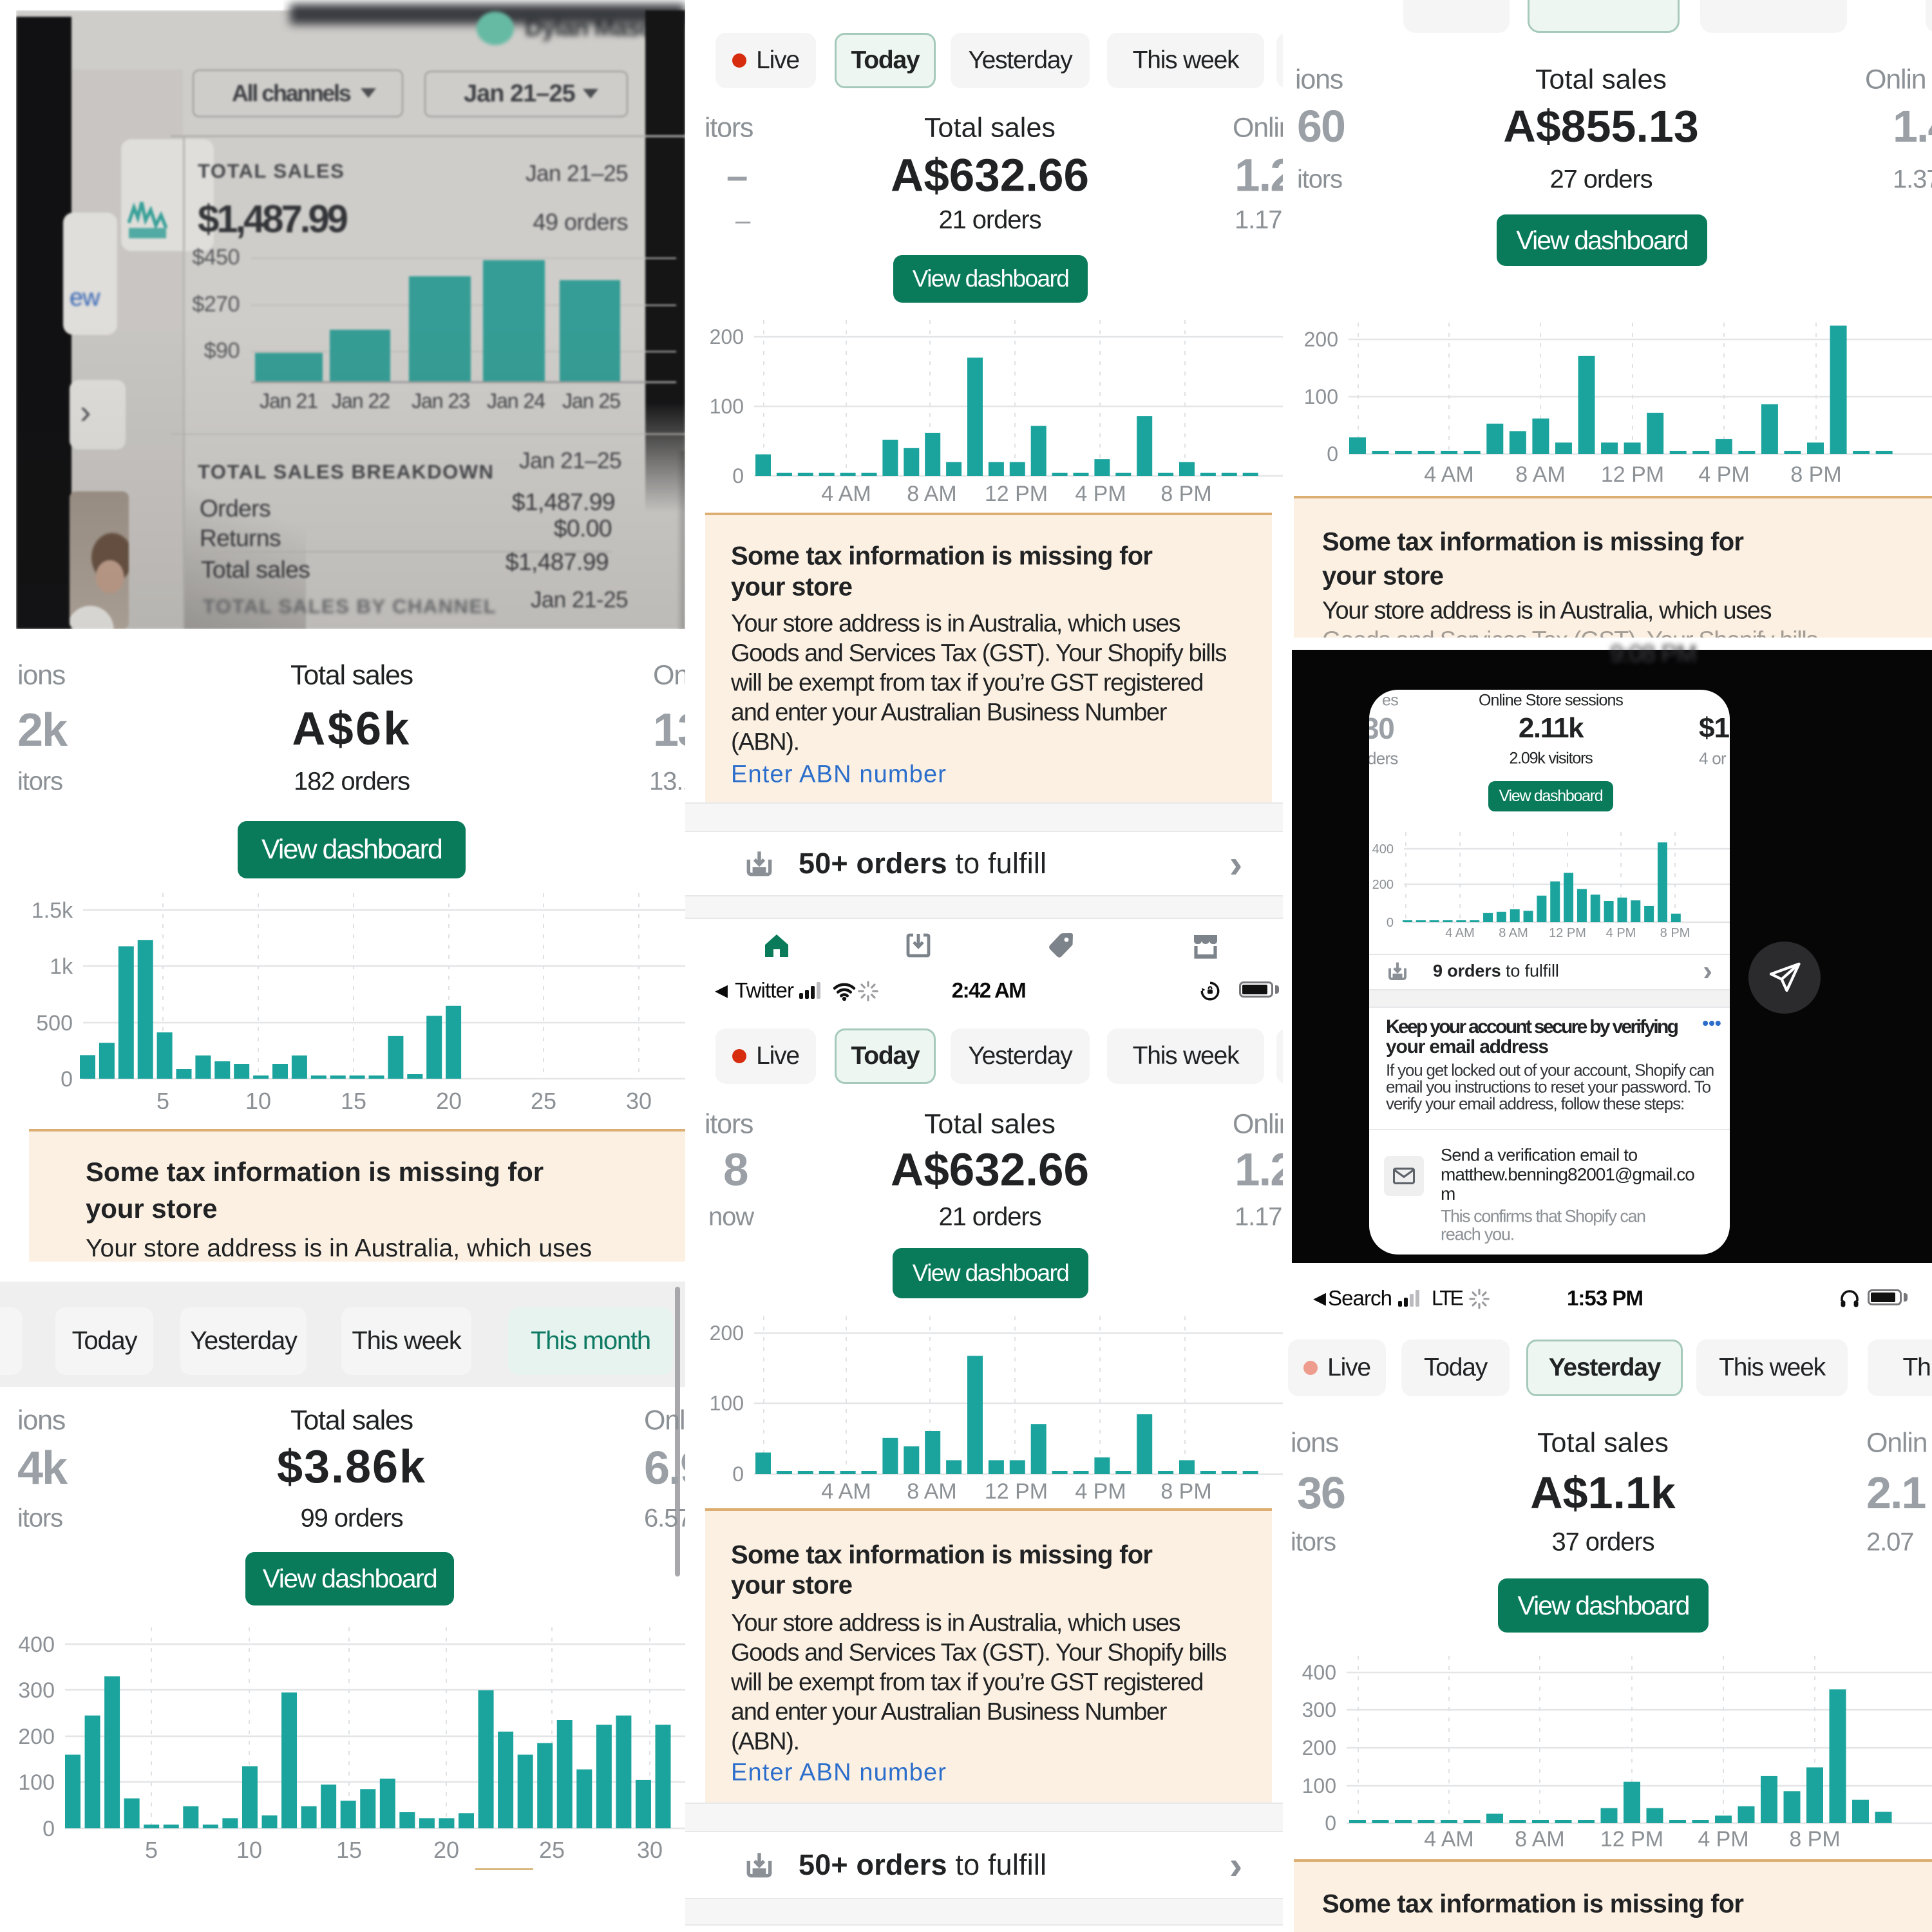 Image resolution: width=1932 pixels, height=1932 pixels. Describe the element at coordinates (52, 910) in the screenshot. I see `svg-text: 1.5k` at that location.